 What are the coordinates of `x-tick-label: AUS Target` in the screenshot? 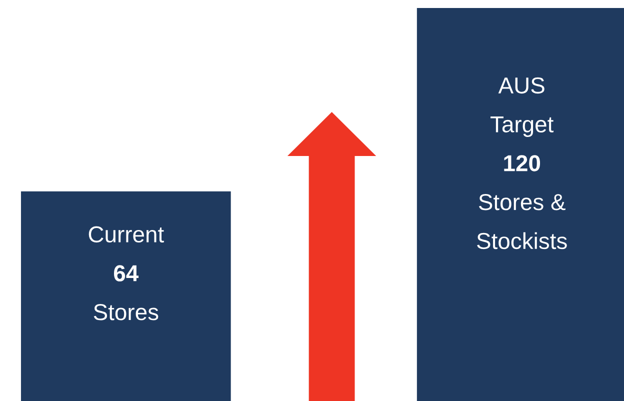 It's located at (522, 107).